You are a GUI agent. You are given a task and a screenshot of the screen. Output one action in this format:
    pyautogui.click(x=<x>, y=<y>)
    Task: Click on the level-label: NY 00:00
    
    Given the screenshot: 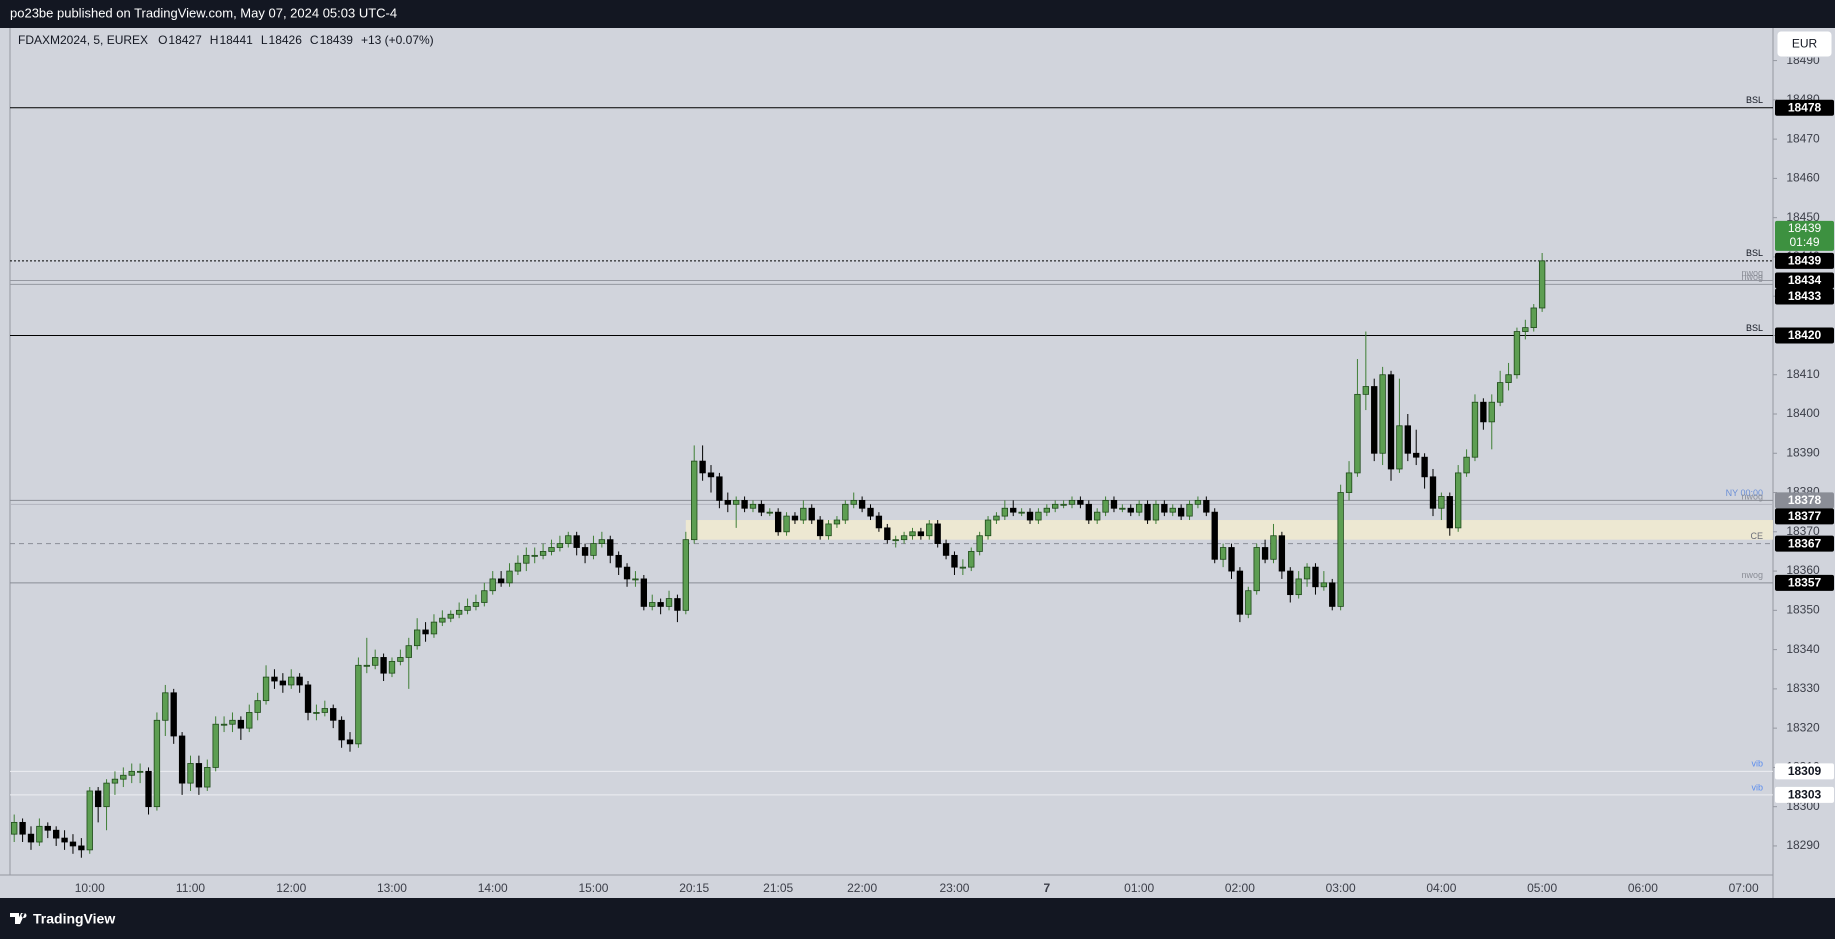 What is the action you would take?
    pyautogui.click(x=1744, y=493)
    